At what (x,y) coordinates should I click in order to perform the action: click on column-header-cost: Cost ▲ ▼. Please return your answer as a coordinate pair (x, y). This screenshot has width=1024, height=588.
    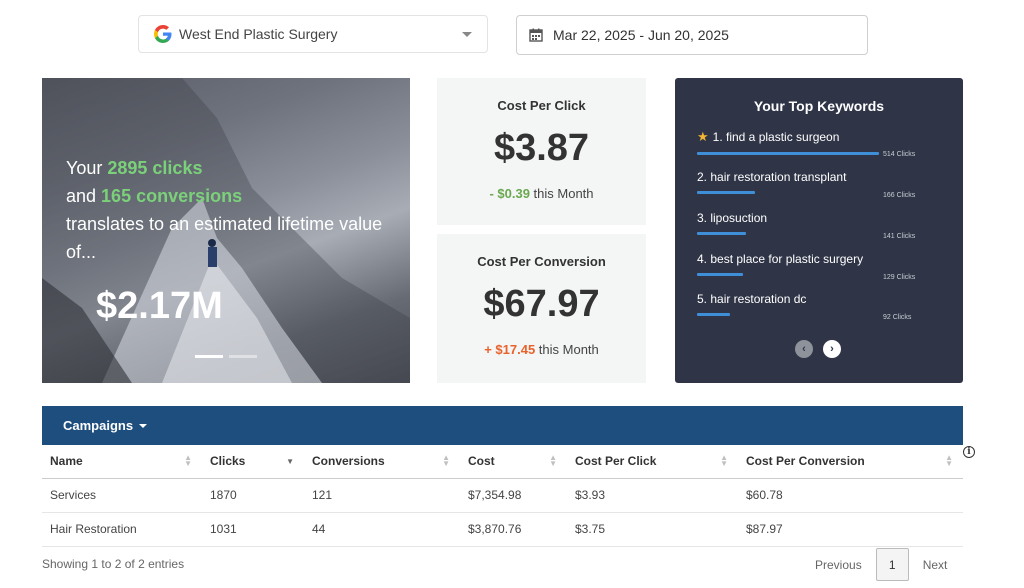
    Looking at the image, I should click on (513, 462).